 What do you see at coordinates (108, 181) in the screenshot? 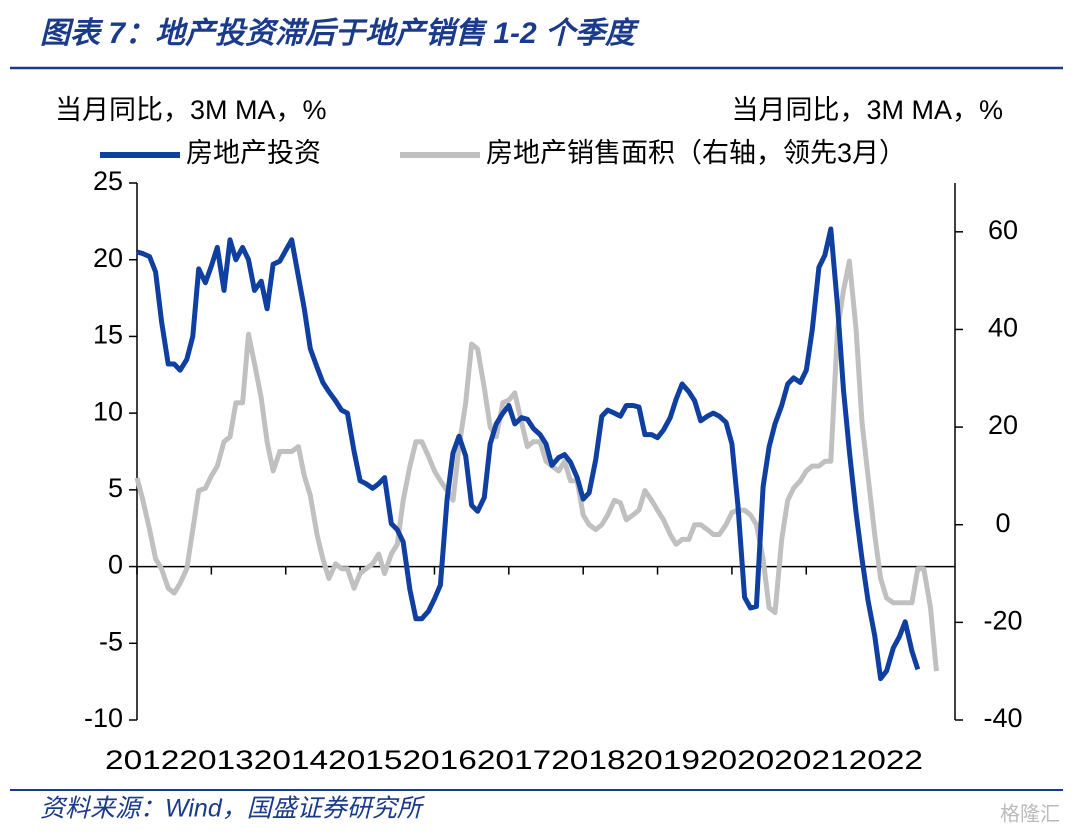
I see `y-tick-label: 25` at bounding box center [108, 181].